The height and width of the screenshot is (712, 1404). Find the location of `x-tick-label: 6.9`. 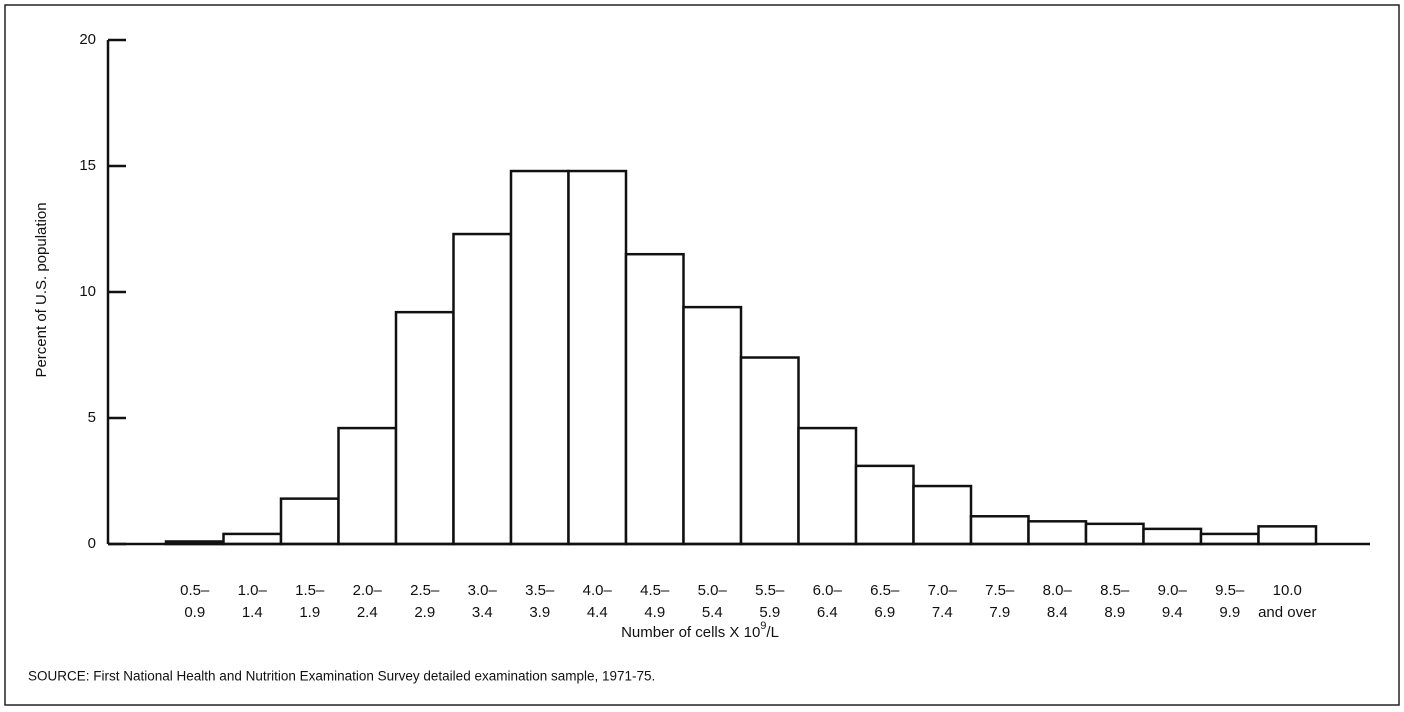

x-tick-label: 6.9 is located at coordinates (884, 612).